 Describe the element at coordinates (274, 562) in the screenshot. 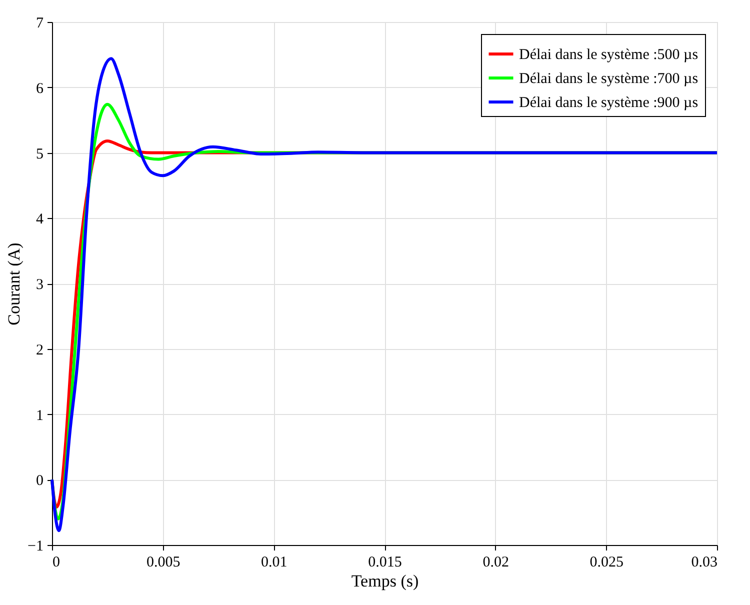

I see `x-tick-label: 0.01` at that location.